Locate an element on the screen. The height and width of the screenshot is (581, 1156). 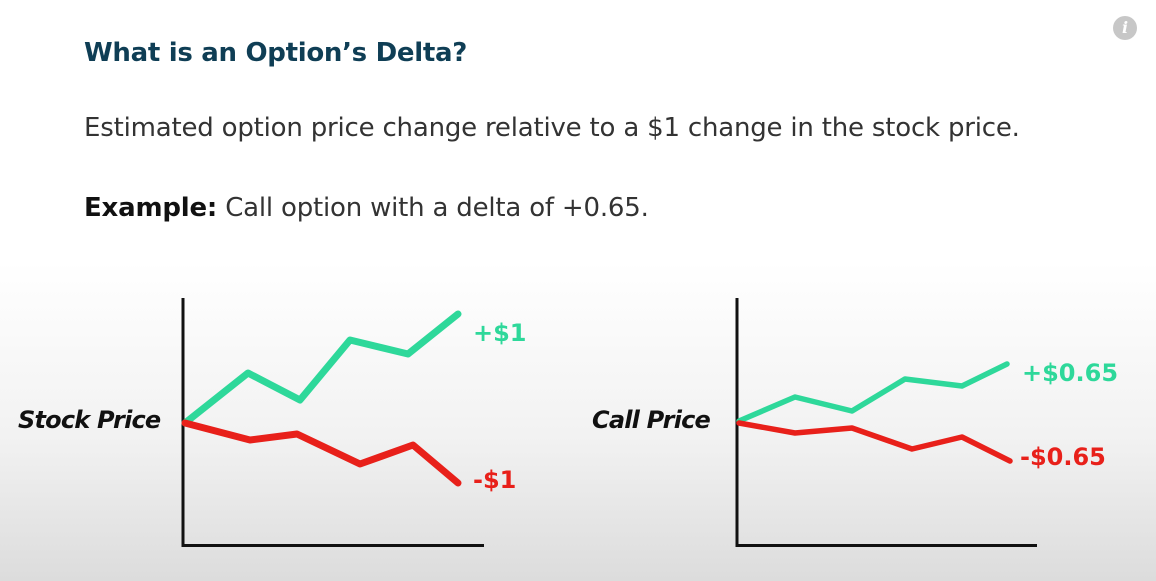
slide-title: What is an Option’s Delta? is located at coordinates (275, 53).